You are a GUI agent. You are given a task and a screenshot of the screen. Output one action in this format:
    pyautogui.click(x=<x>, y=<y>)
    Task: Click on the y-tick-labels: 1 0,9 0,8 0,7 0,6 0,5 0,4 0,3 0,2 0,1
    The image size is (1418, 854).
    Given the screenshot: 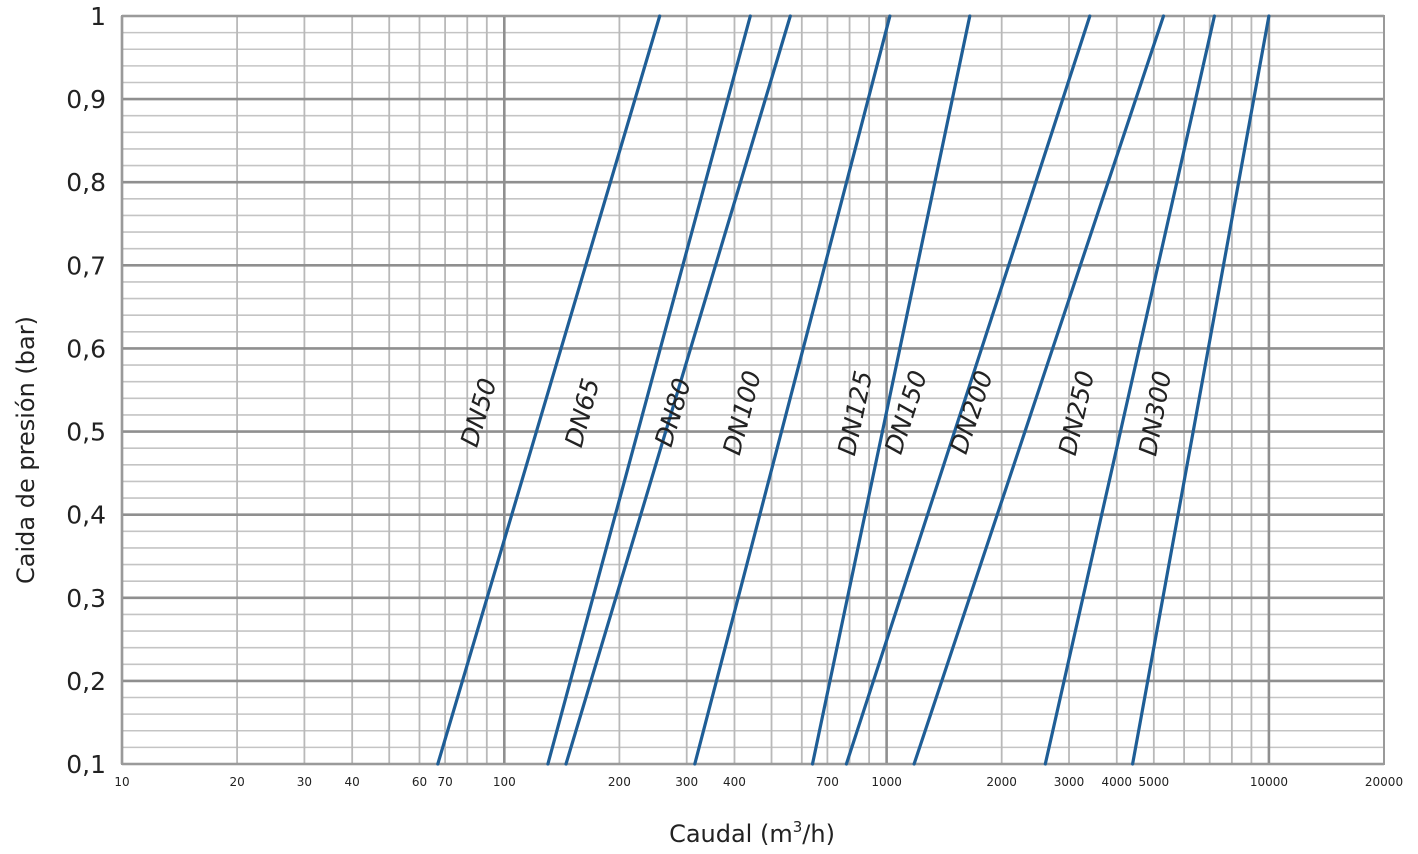 What is the action you would take?
    pyautogui.click(x=86, y=390)
    